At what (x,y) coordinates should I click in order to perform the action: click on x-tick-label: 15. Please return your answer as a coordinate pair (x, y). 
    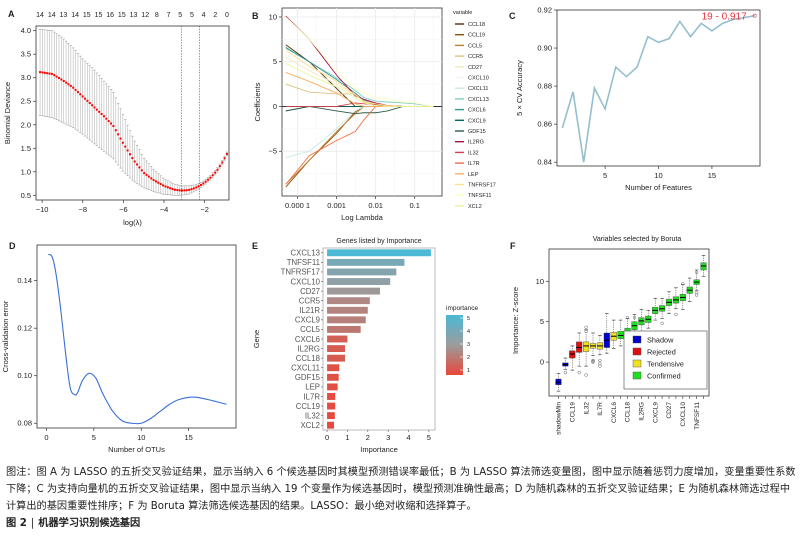
    Looking at the image, I should click on (188, 437).